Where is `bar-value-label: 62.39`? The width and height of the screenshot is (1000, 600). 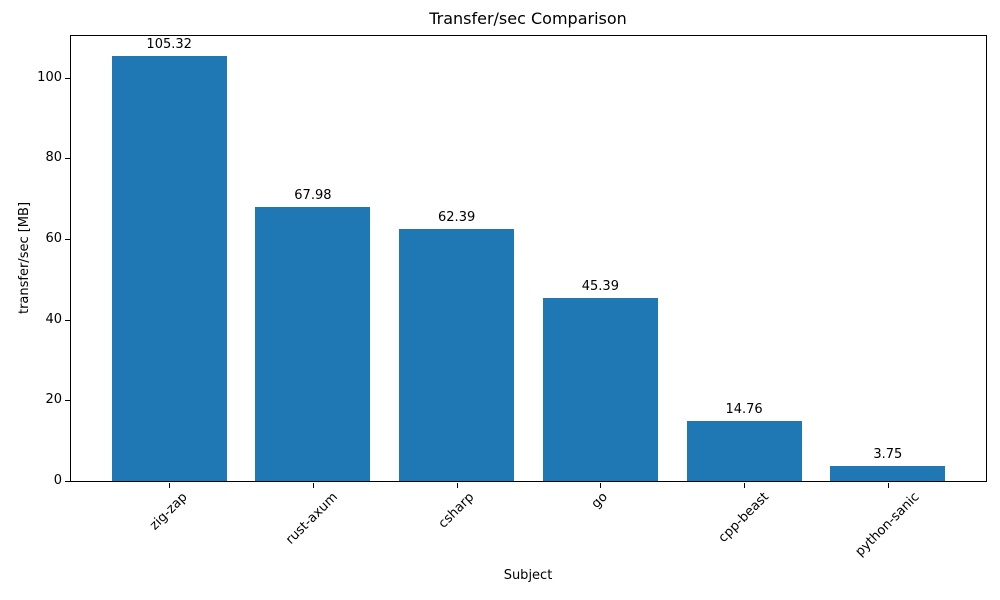
bar-value-label: 62.39 is located at coordinates (457, 218).